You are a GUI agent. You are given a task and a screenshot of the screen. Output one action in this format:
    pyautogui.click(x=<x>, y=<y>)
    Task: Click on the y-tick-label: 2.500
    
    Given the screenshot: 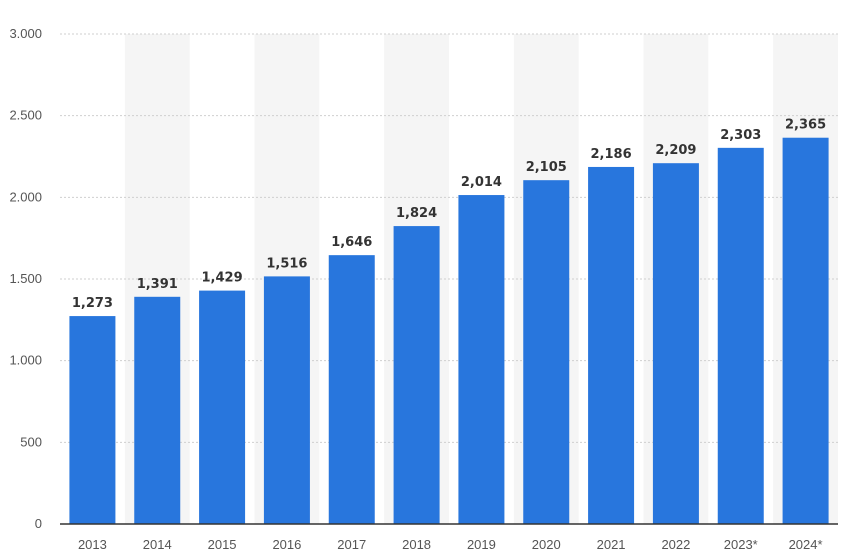 What is the action you would take?
    pyautogui.click(x=25, y=115)
    